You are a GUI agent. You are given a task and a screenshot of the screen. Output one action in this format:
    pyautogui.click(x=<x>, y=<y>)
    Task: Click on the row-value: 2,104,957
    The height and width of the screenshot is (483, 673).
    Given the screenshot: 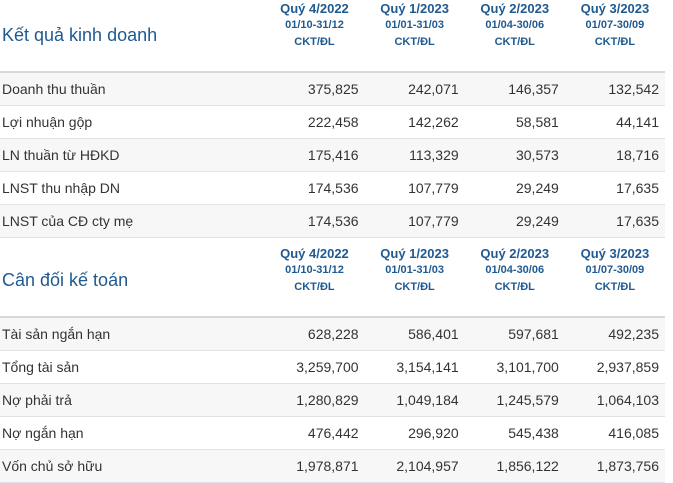 What is the action you would take?
    pyautogui.click(x=414, y=466)
    